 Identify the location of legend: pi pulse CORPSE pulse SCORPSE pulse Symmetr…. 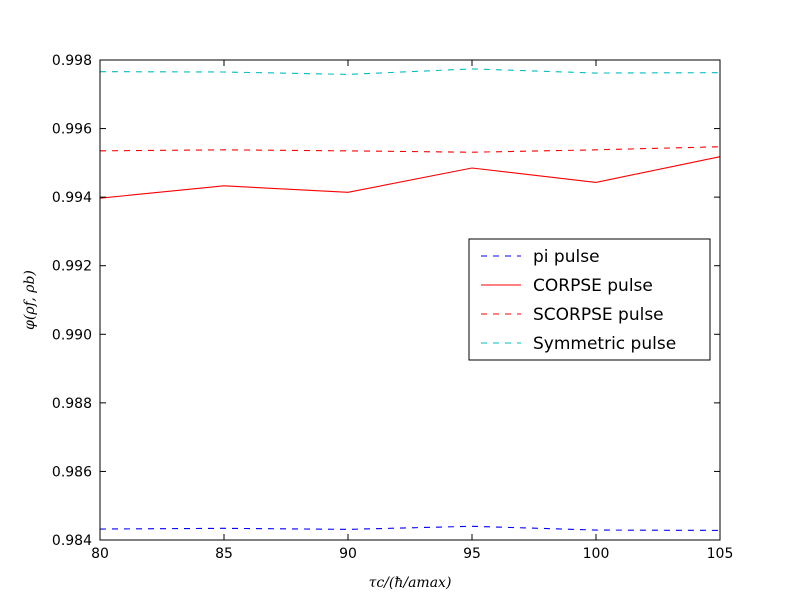
(589, 299).